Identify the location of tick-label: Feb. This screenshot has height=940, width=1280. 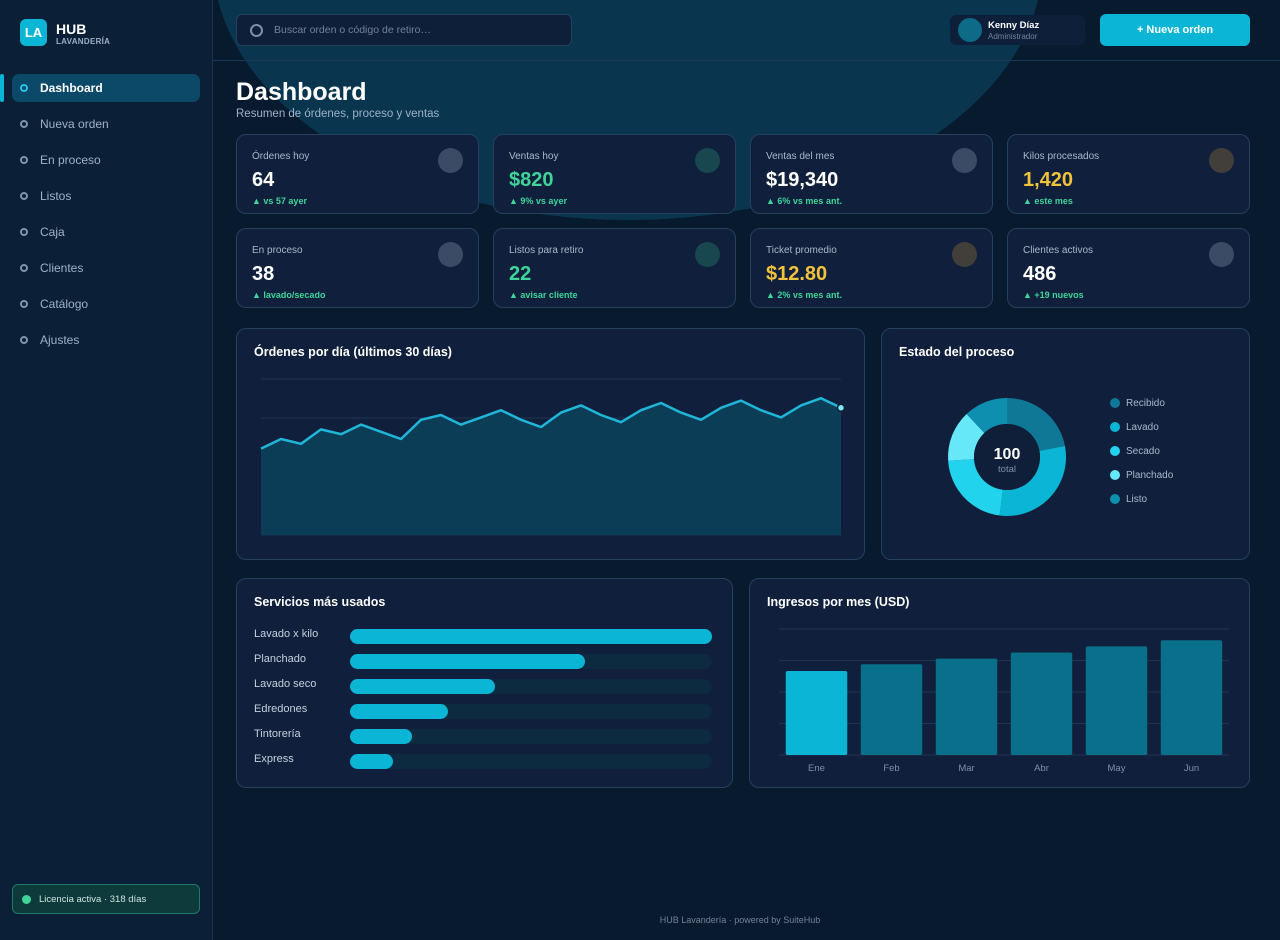
(891, 768).